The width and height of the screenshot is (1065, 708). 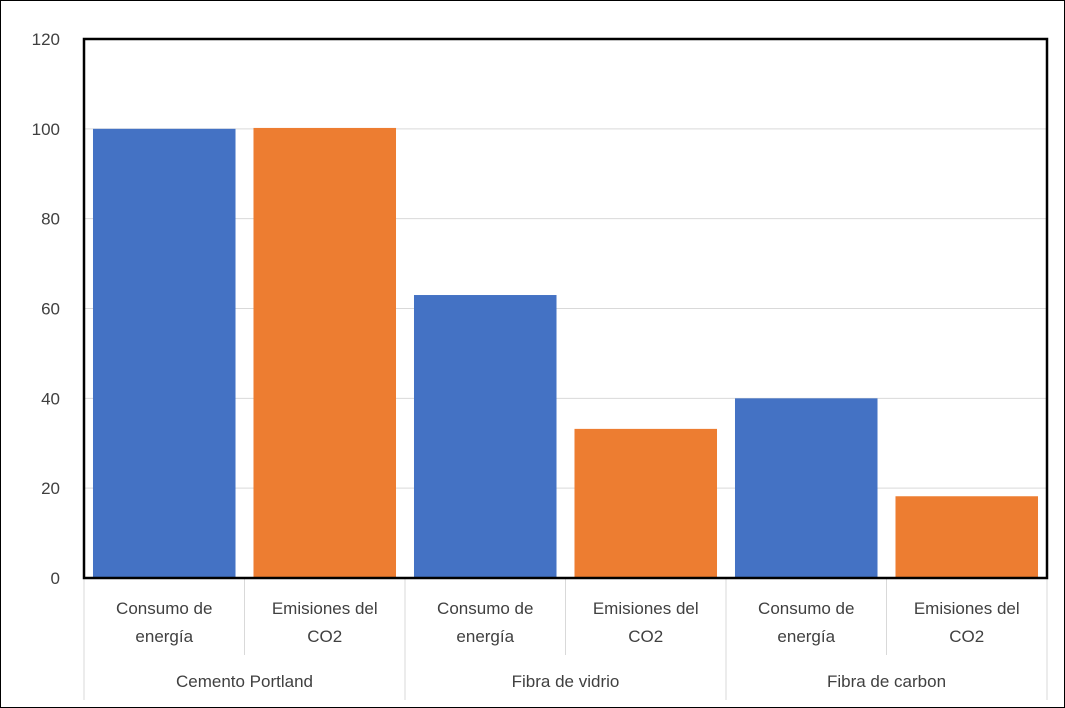 What do you see at coordinates (244, 681) in the screenshot?
I see `group-label: Cemento Portland` at bounding box center [244, 681].